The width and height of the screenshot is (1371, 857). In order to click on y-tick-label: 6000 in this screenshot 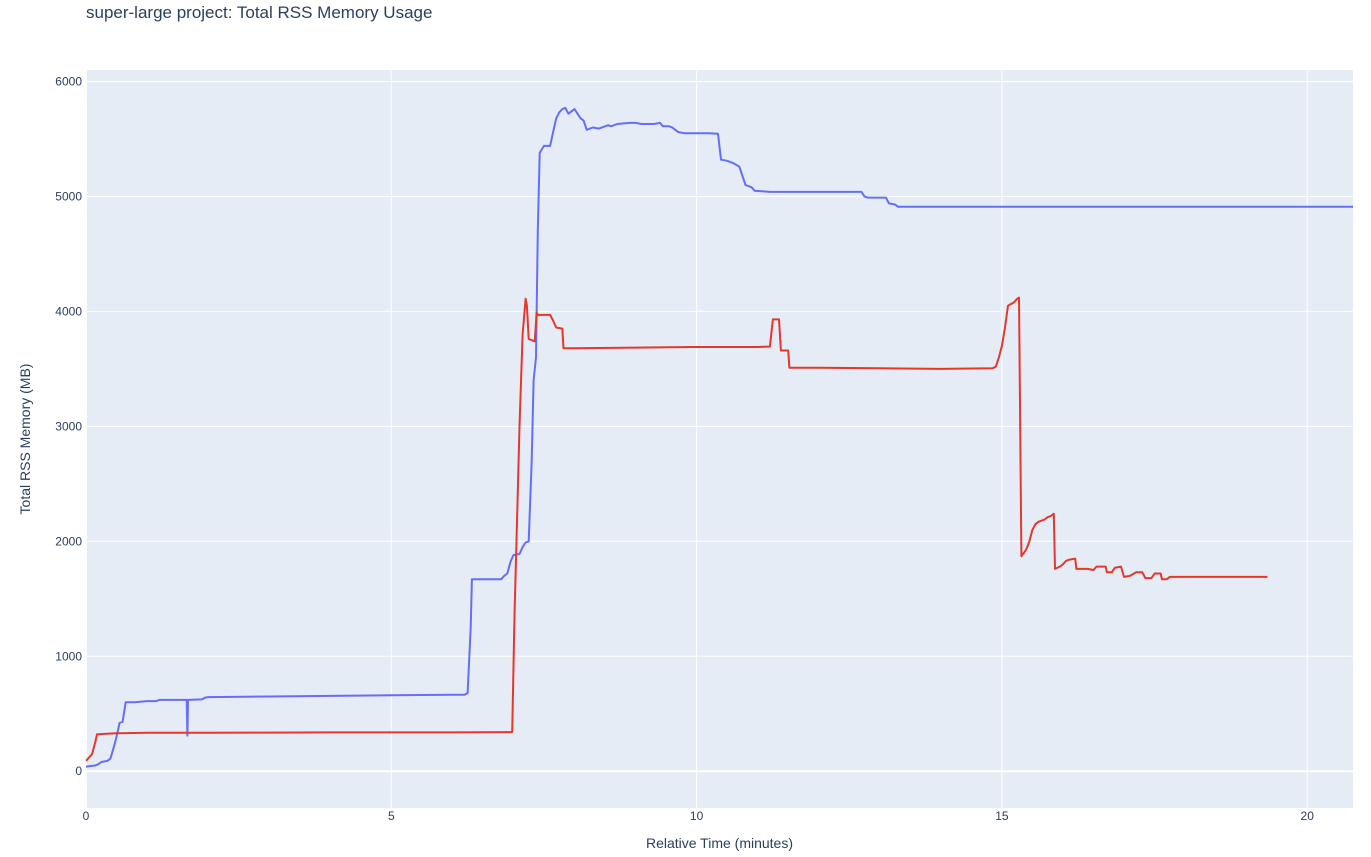, I will do `click(68, 81)`.